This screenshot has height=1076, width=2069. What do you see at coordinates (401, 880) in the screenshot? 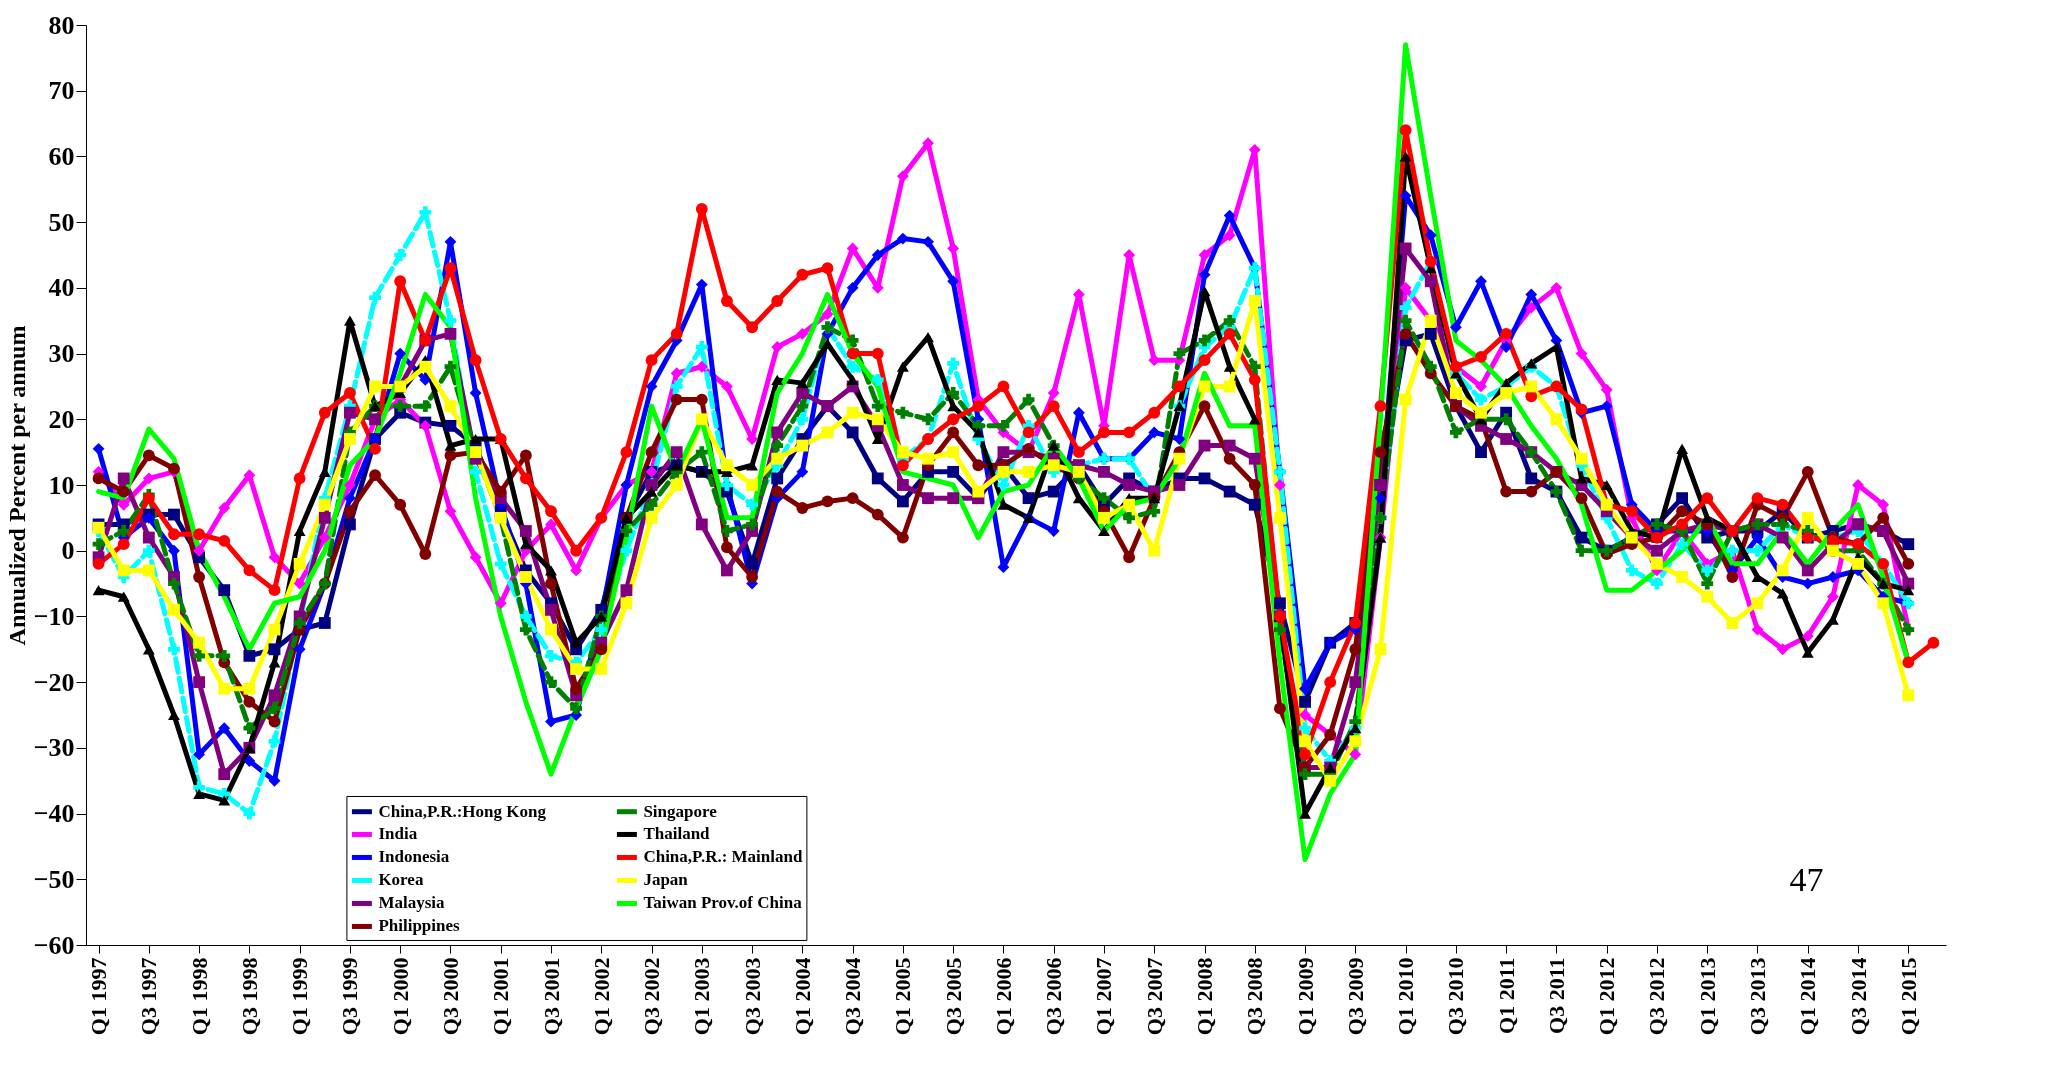
I see `legend-label: Korea` at bounding box center [401, 880].